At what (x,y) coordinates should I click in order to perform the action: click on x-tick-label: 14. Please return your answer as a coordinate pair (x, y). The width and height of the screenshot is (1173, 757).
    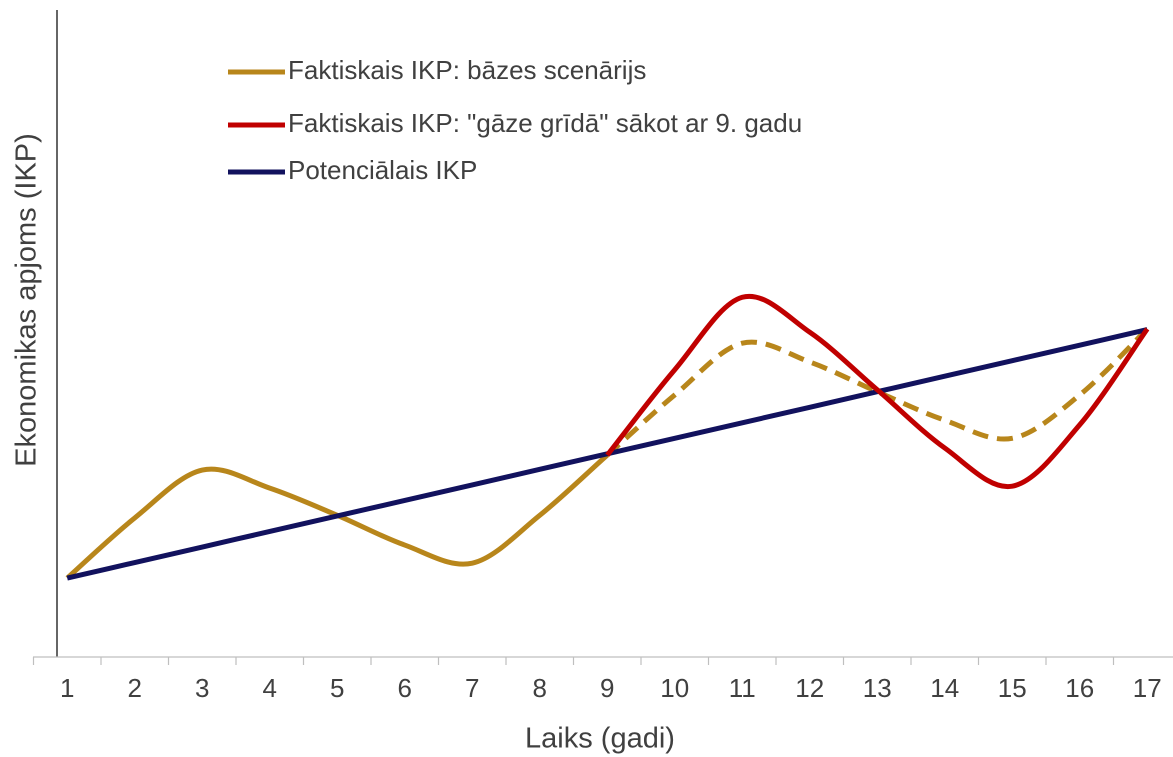
    Looking at the image, I should click on (944, 688).